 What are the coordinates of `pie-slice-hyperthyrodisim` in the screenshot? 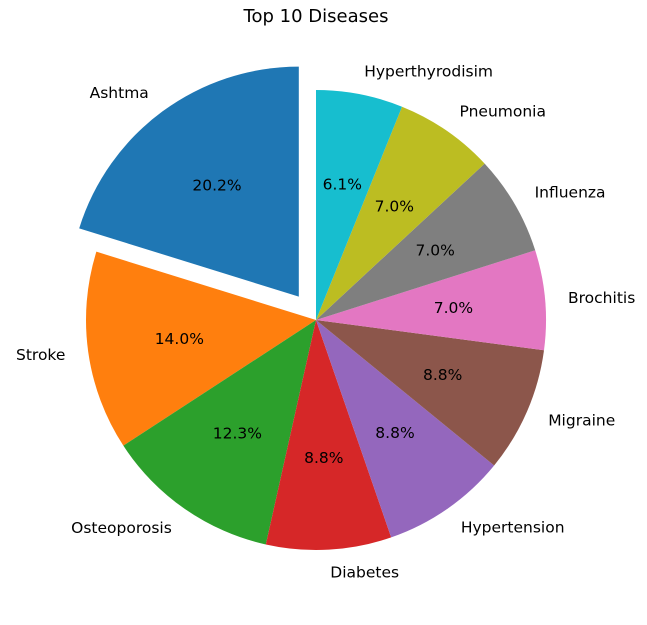 It's located at (359, 205).